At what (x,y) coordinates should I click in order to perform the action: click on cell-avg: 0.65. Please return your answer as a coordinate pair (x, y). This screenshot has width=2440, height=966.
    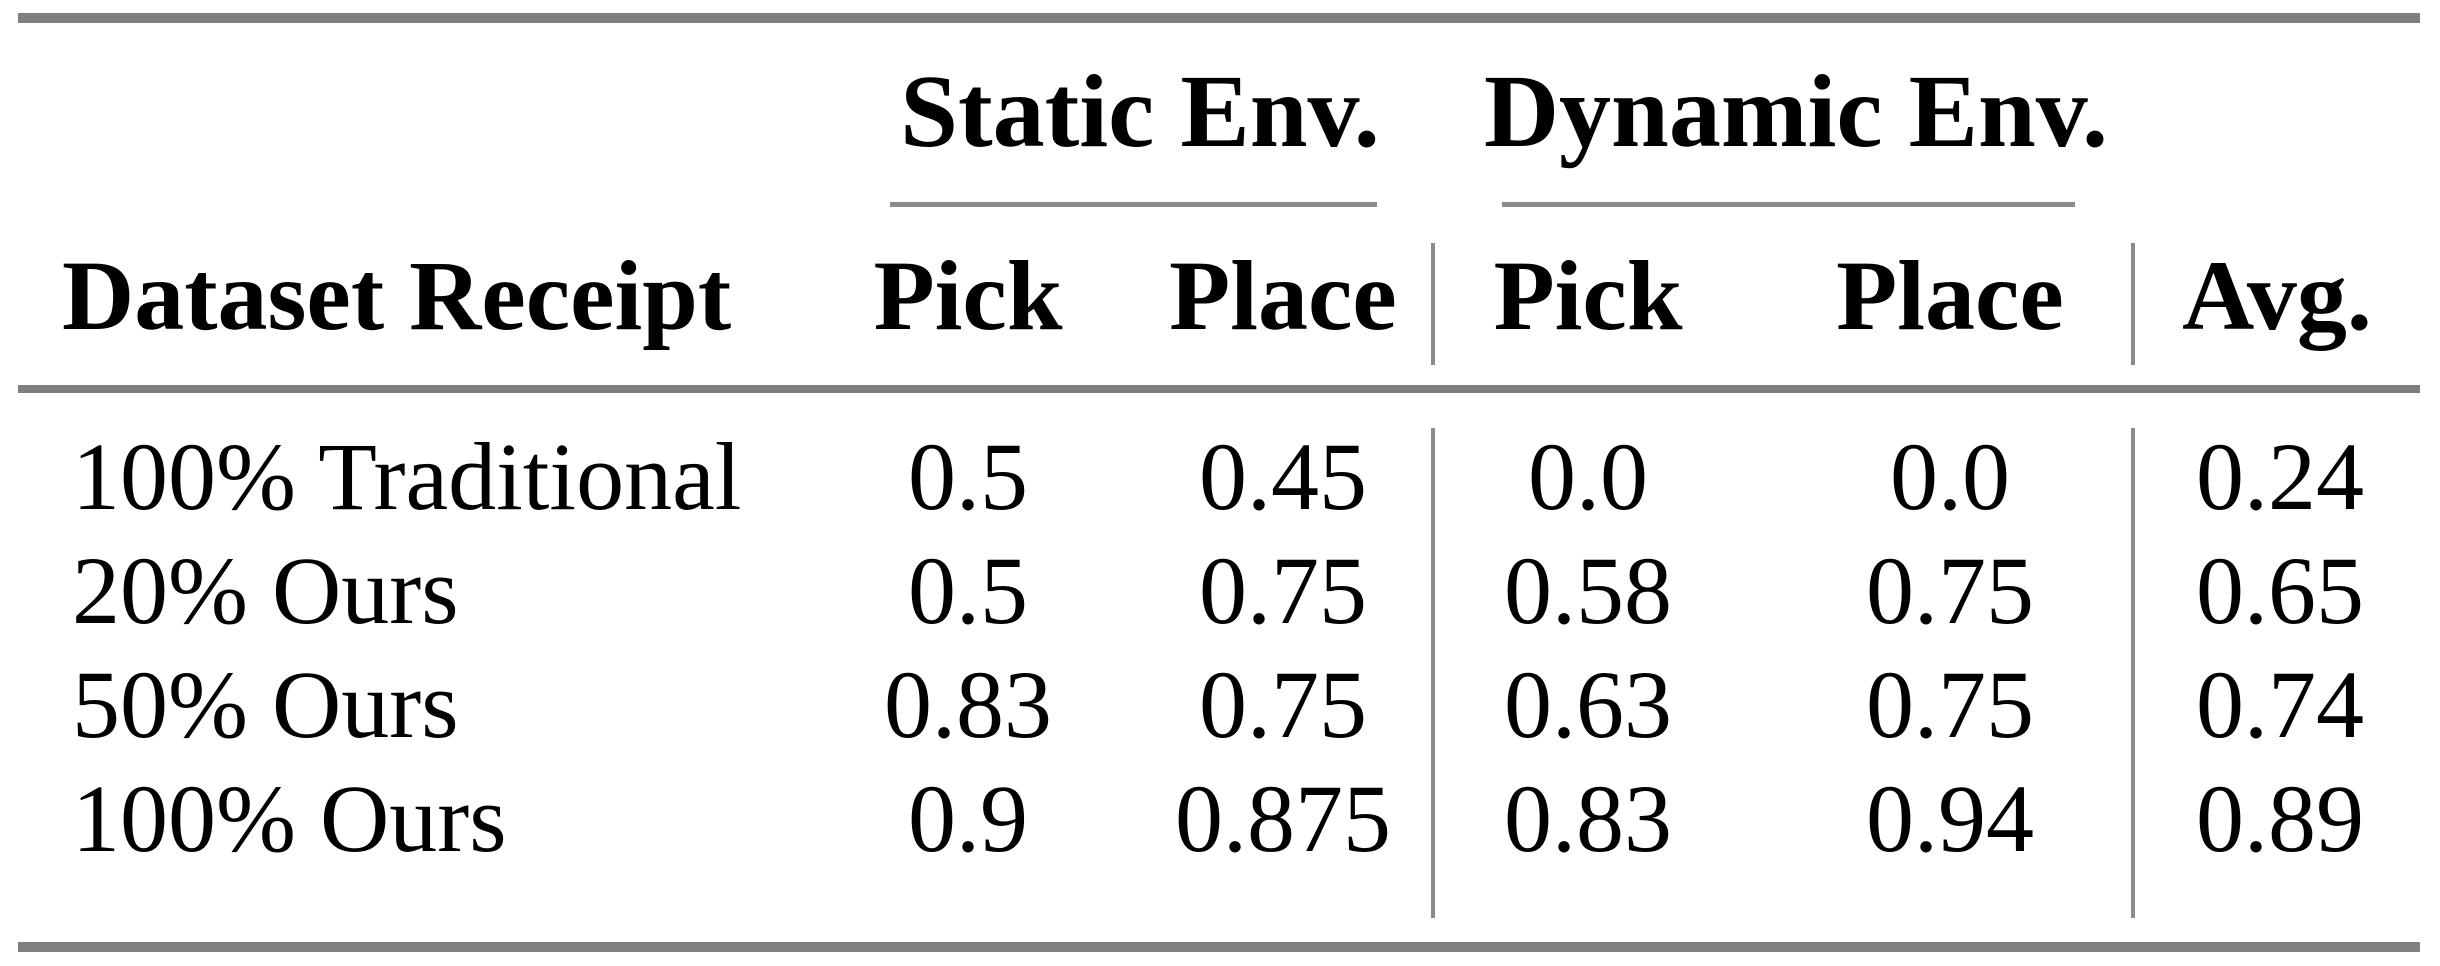
    Looking at the image, I should click on (2280, 590).